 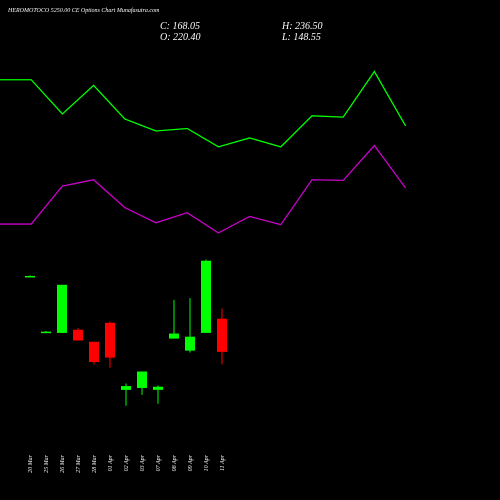 What do you see at coordinates (207, 462) in the screenshot?
I see `x-tick-label: 10 Apr` at bounding box center [207, 462].